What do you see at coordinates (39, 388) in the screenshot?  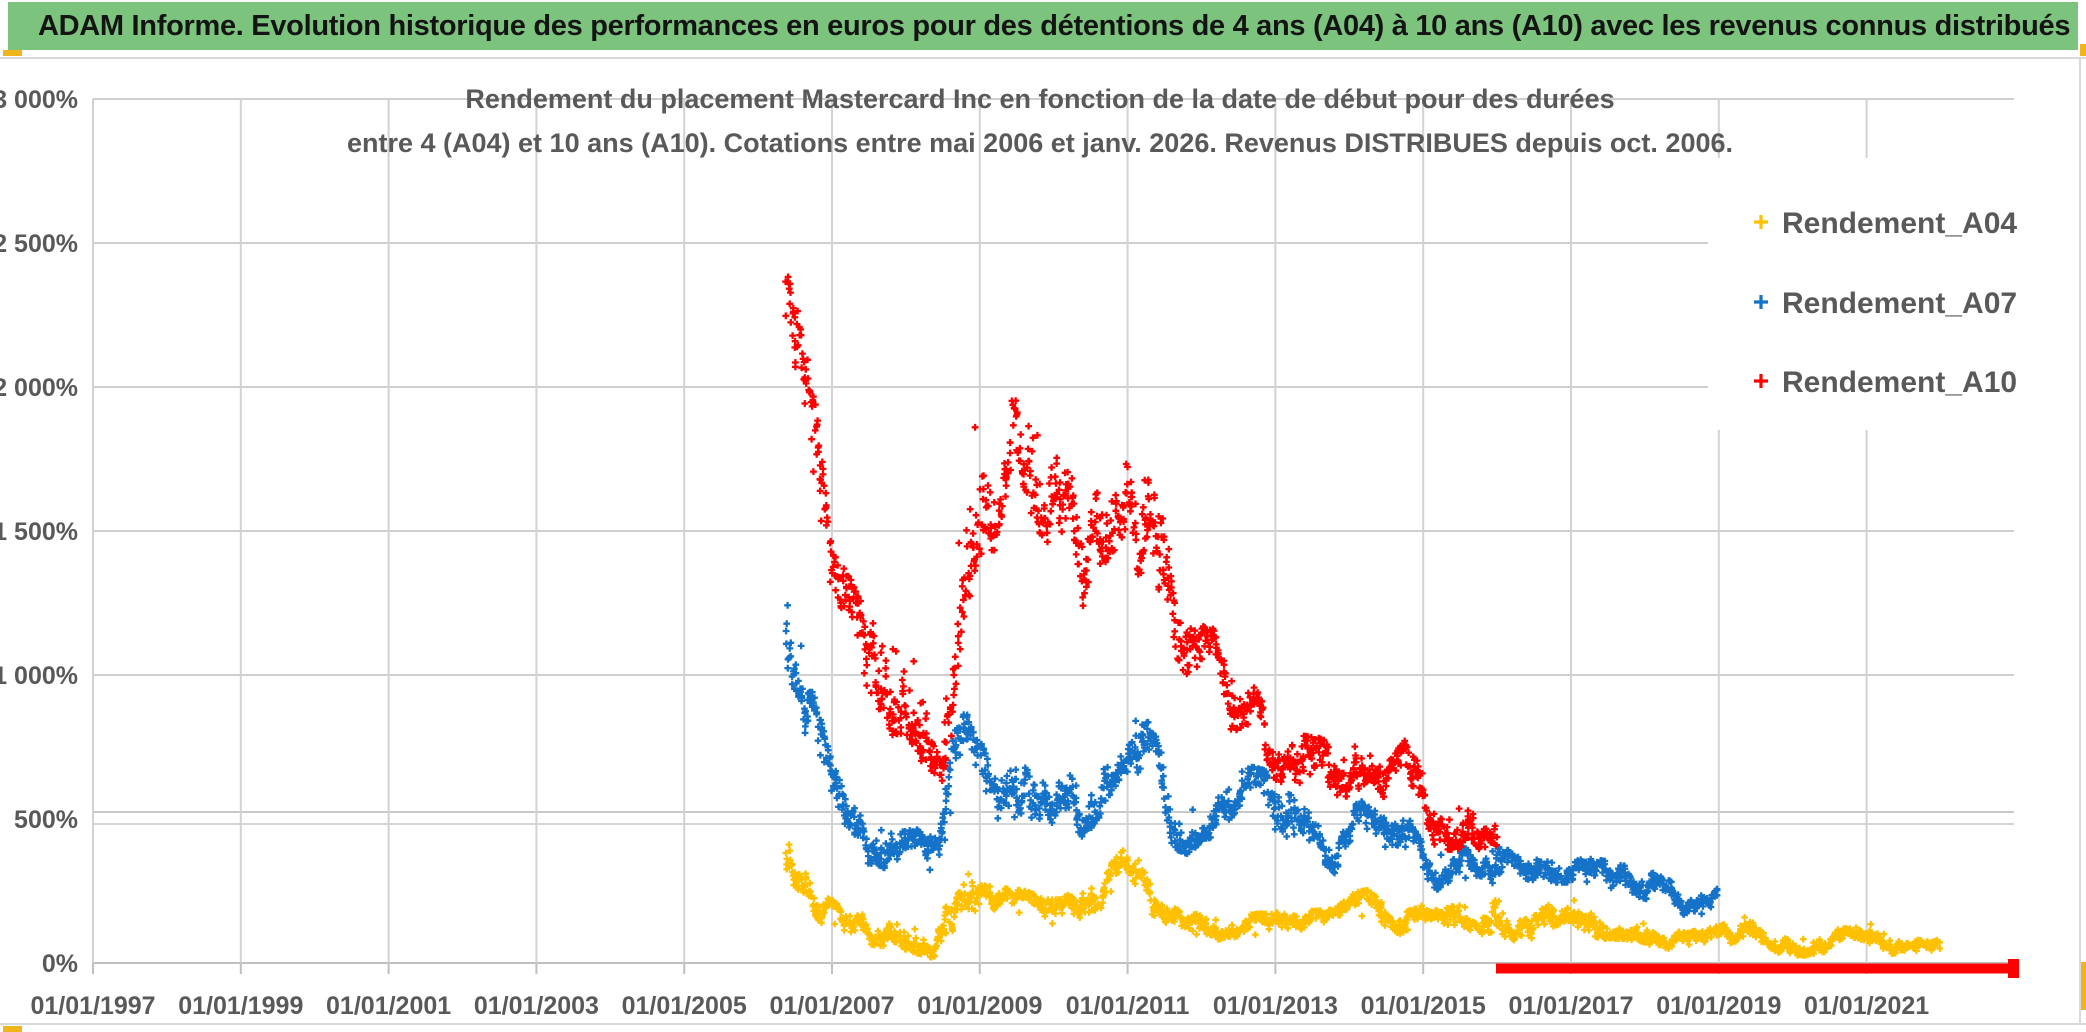 I see `y-axis-label: 2 000%` at bounding box center [39, 388].